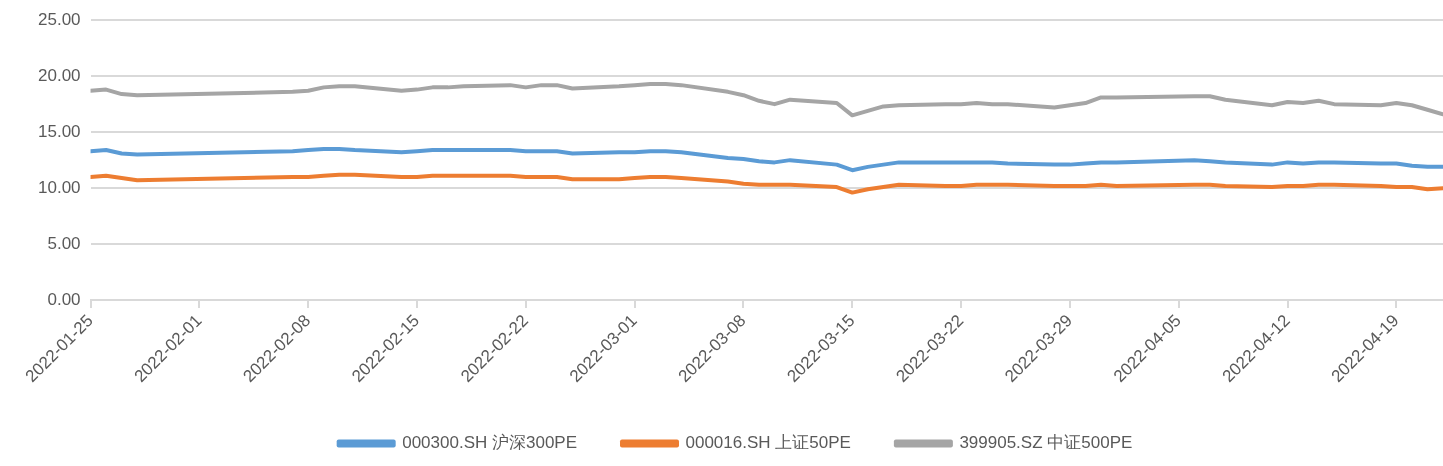 Image resolution: width=1443 pixels, height=466 pixels. What do you see at coordinates (59, 187) in the screenshot?
I see `y-tick-label: 10.00` at bounding box center [59, 187].